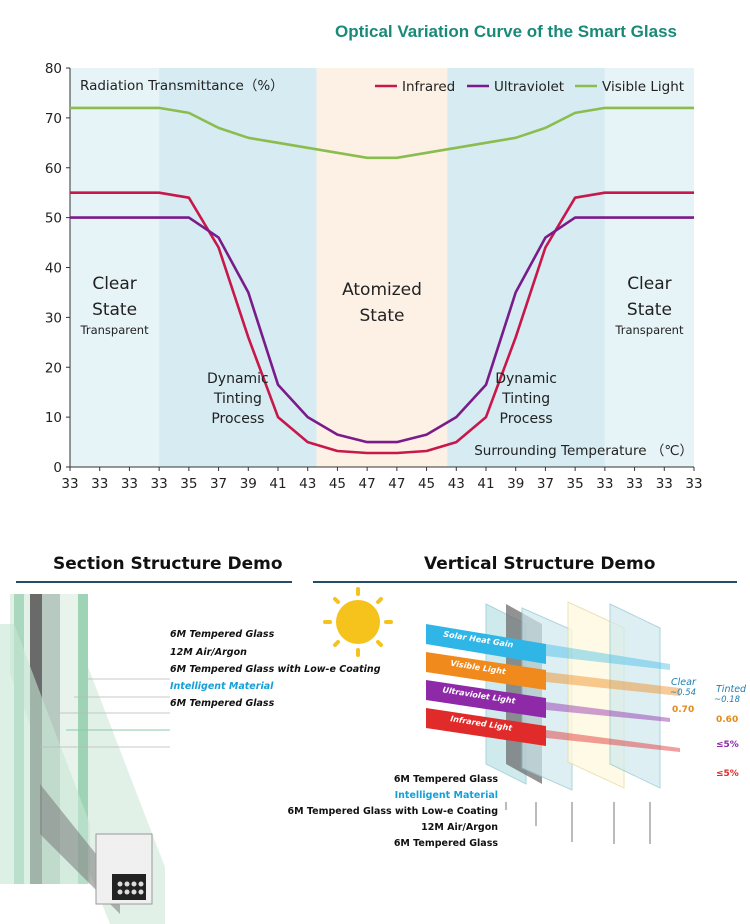 This screenshot has width=750, height=924. I want to click on vertical-label-3: 6M Tempered Glass with Low-e Coating, so click(392, 811).